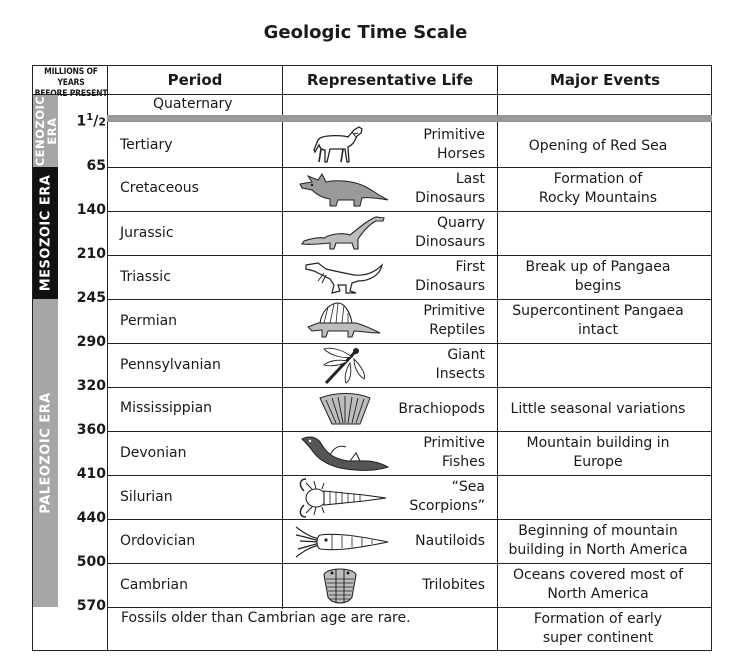 The height and width of the screenshot is (662, 731). I want to click on row-line-pennsylvanian, so click(409, 388).